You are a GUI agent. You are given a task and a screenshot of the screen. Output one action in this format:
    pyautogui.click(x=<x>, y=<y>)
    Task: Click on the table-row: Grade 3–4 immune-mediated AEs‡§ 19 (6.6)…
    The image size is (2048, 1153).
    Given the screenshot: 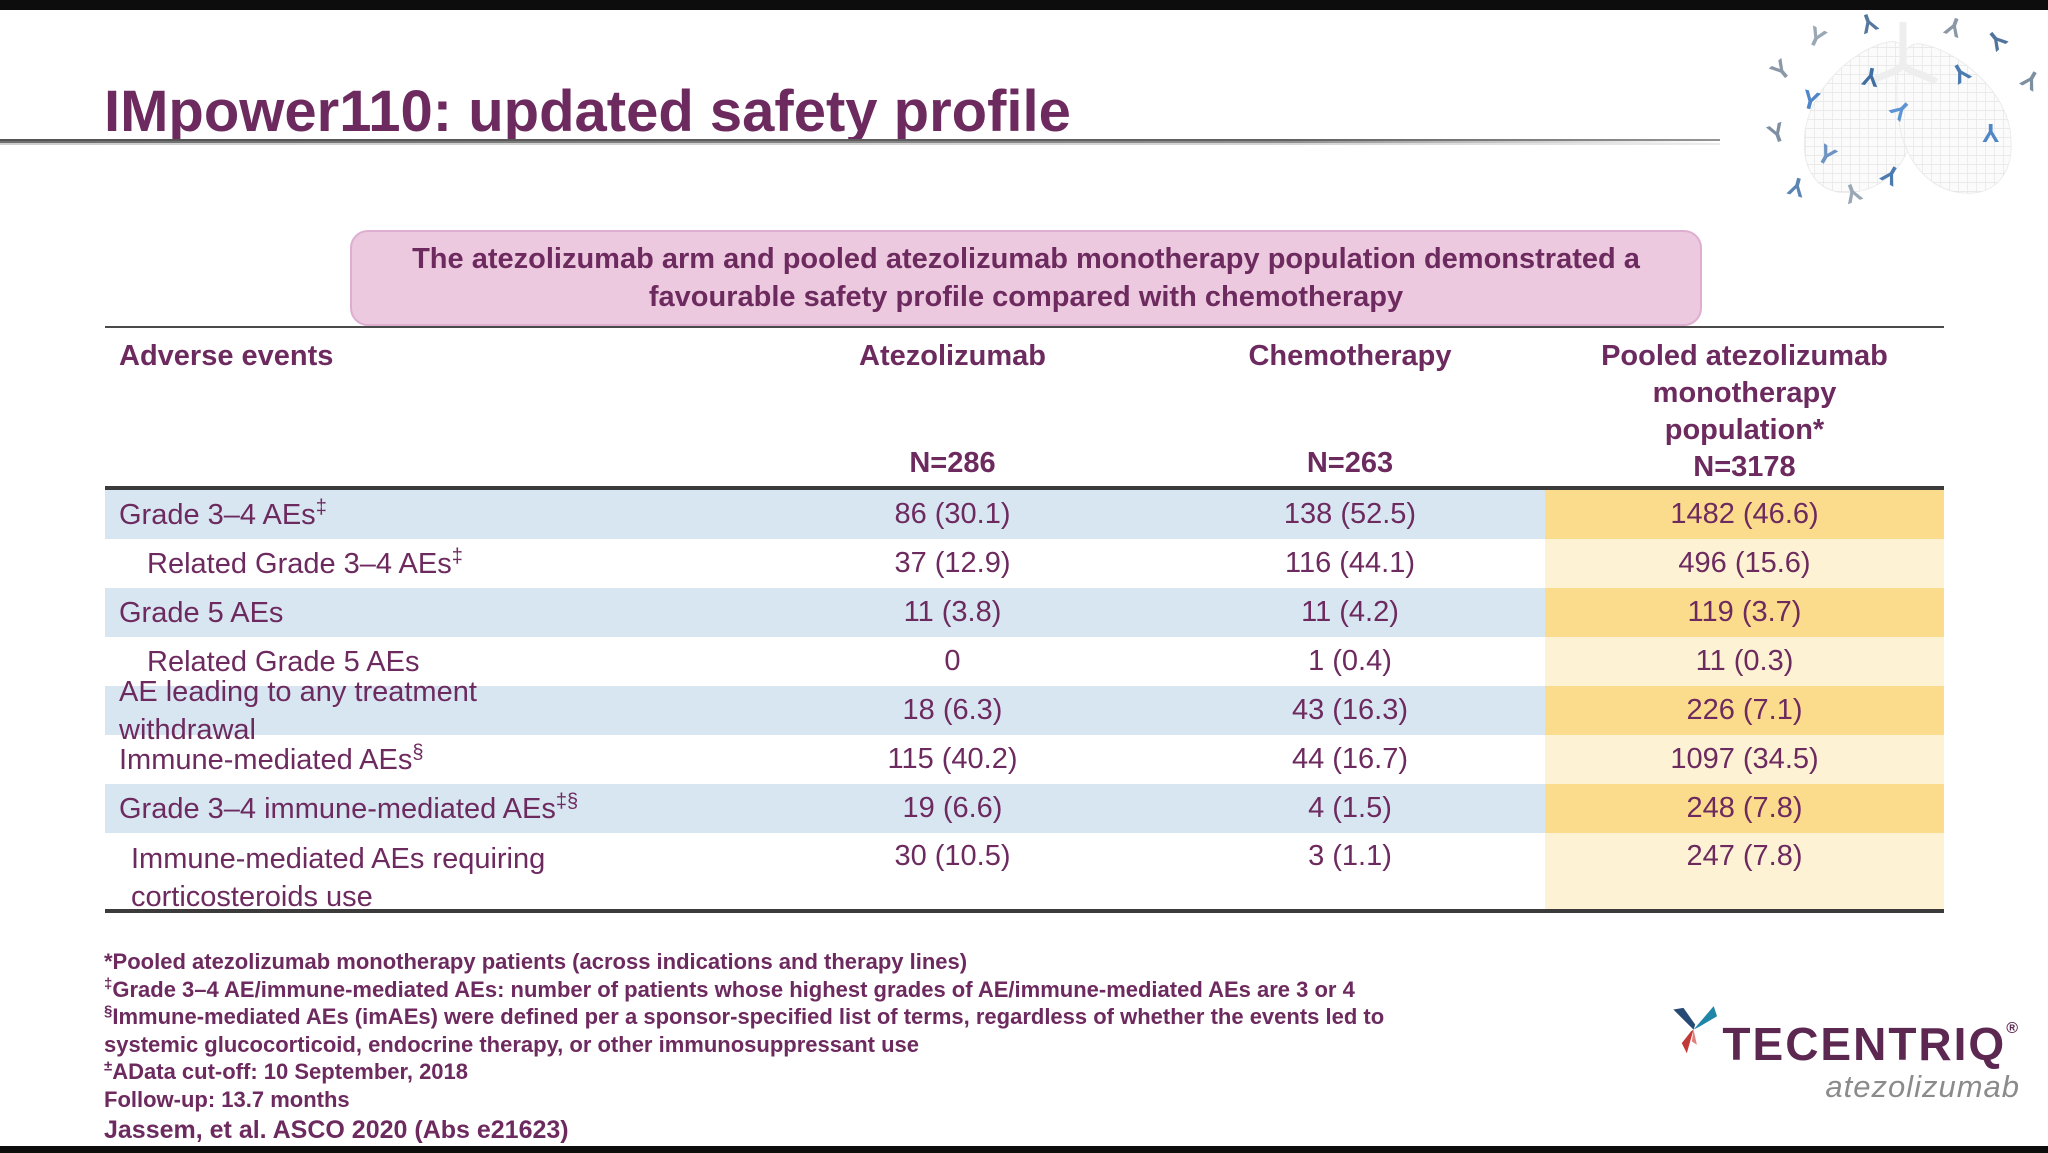 What is the action you would take?
    pyautogui.click(x=1024, y=808)
    